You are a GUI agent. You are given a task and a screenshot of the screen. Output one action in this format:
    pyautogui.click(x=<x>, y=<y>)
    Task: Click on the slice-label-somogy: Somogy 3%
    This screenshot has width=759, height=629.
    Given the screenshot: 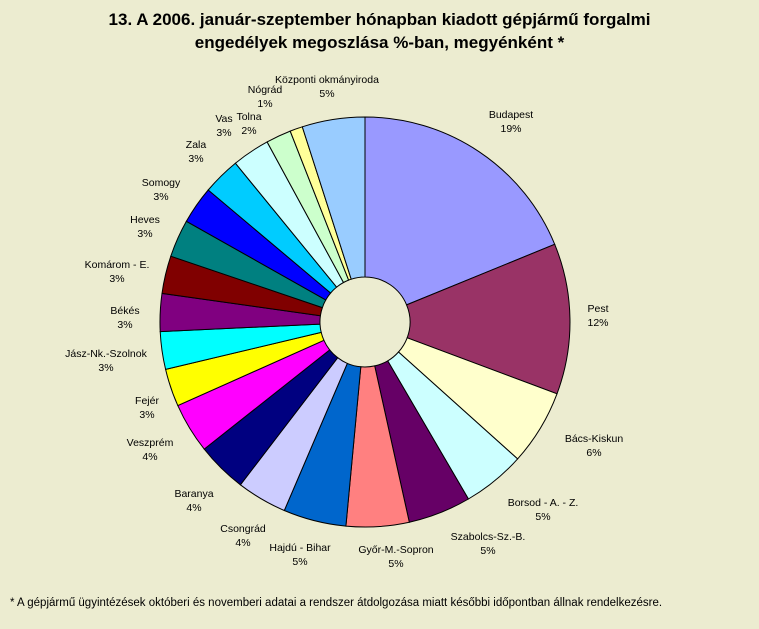 What is the action you would take?
    pyautogui.click(x=161, y=190)
    